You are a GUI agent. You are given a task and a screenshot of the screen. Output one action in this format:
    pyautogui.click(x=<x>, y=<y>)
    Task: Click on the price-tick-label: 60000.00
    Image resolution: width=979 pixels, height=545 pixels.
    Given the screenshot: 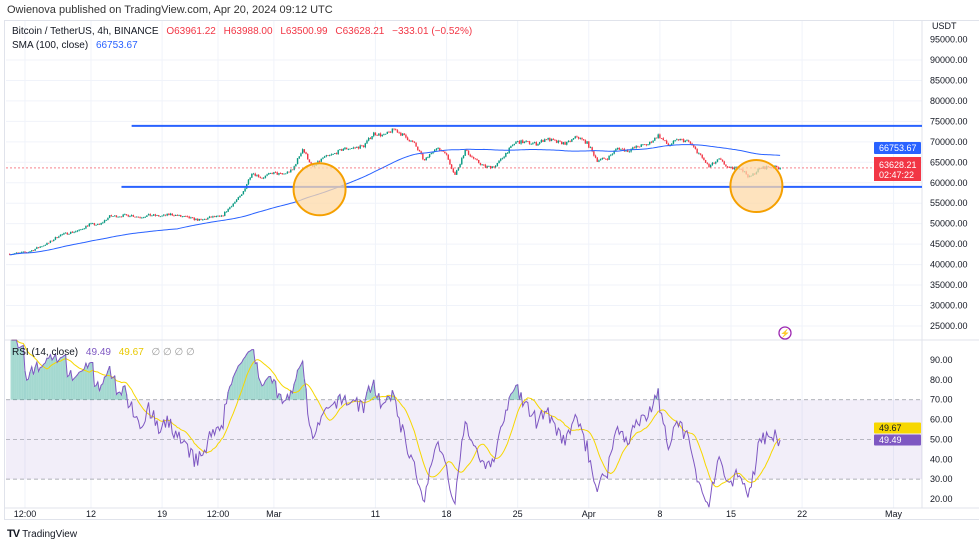 What is the action you would take?
    pyautogui.click(x=949, y=183)
    